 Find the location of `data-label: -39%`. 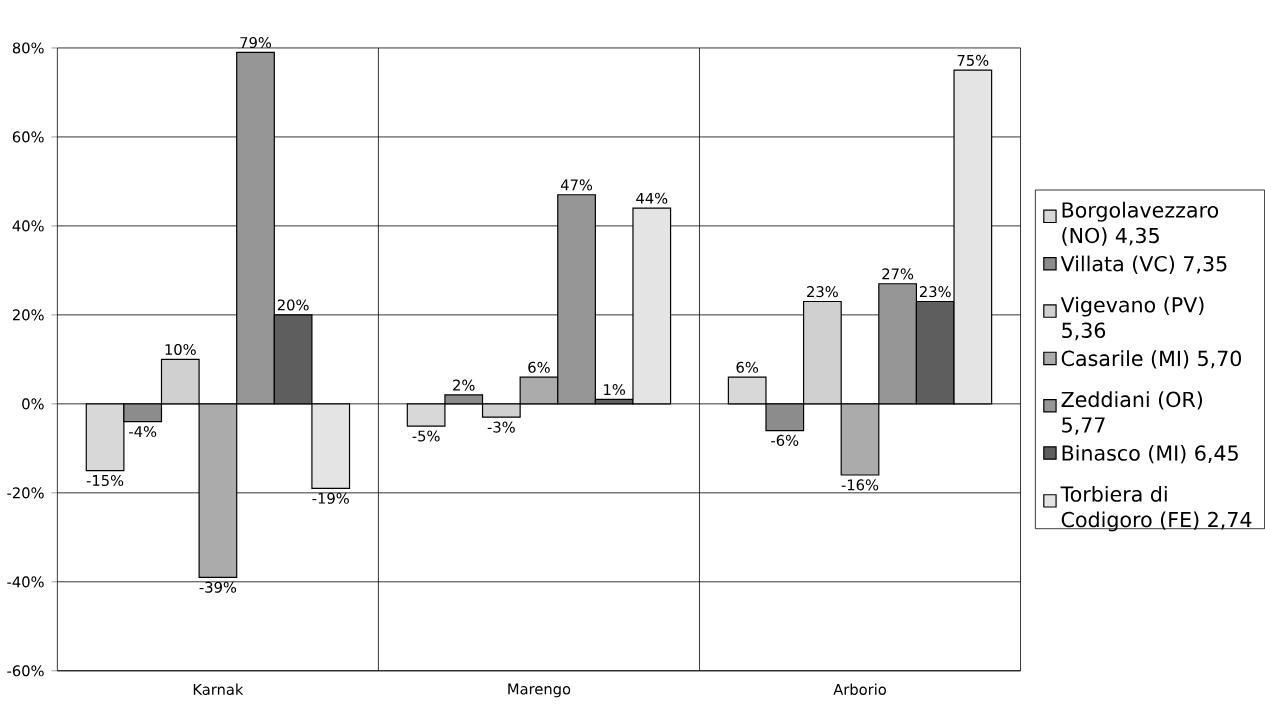

data-label: -39% is located at coordinates (218, 587).